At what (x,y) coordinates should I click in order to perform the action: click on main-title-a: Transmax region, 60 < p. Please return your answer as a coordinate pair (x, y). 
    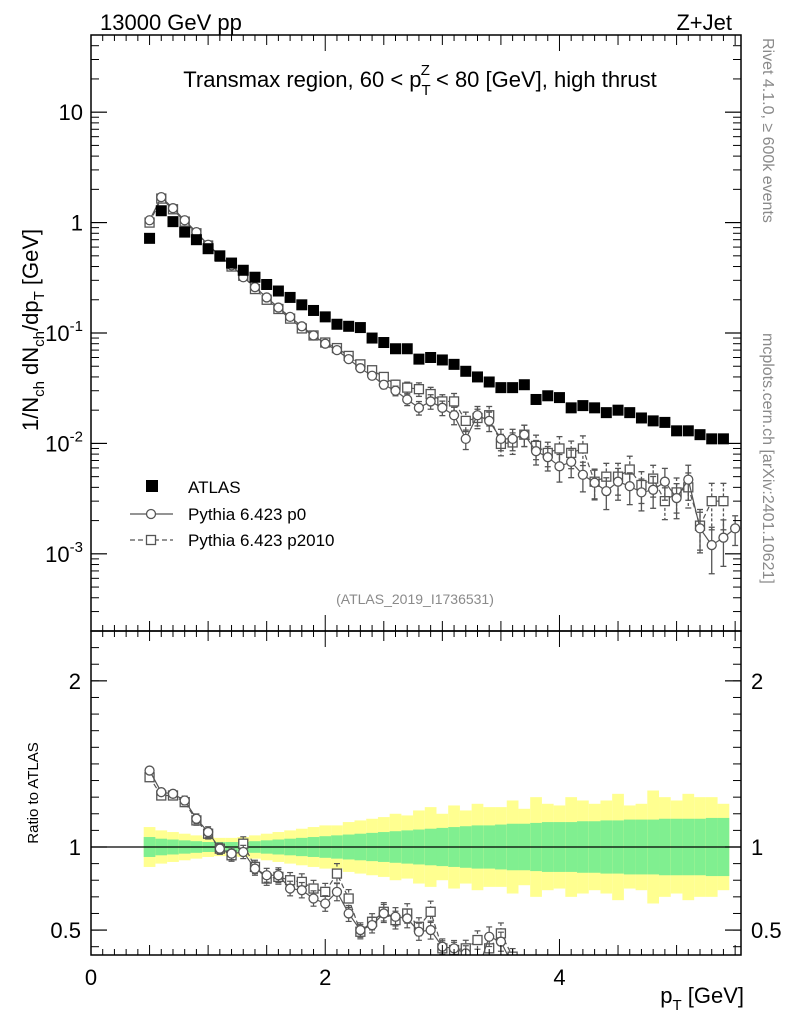
    Looking at the image, I should click on (302, 79).